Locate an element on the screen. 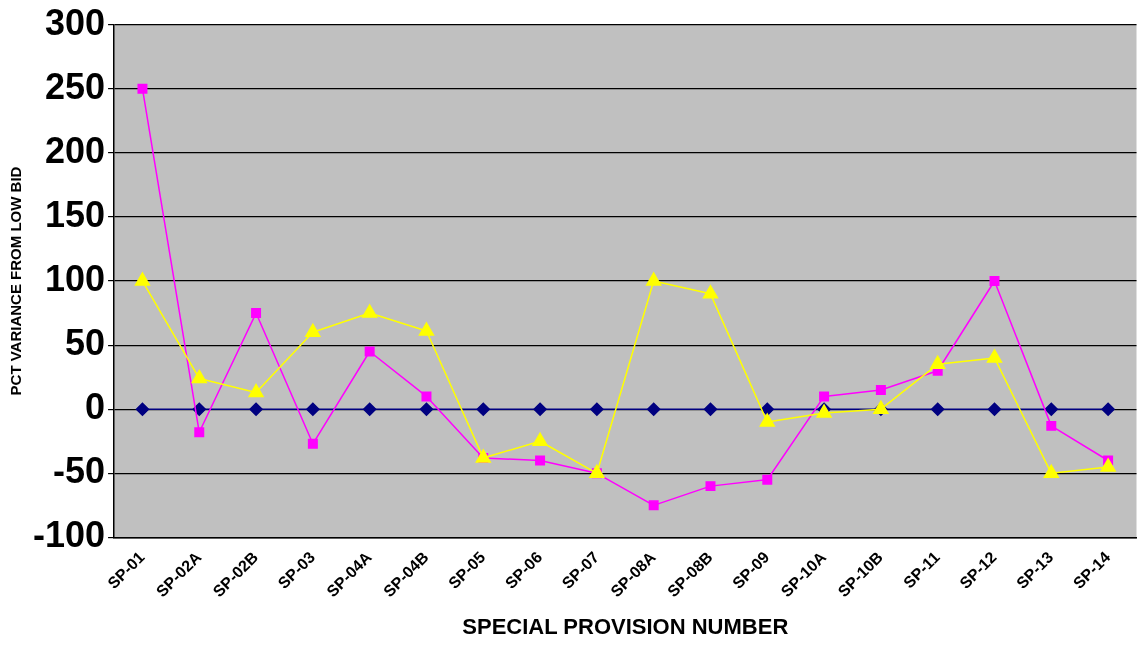 The width and height of the screenshot is (1146, 649). y-tick-label: -50 is located at coordinates (79, 471).